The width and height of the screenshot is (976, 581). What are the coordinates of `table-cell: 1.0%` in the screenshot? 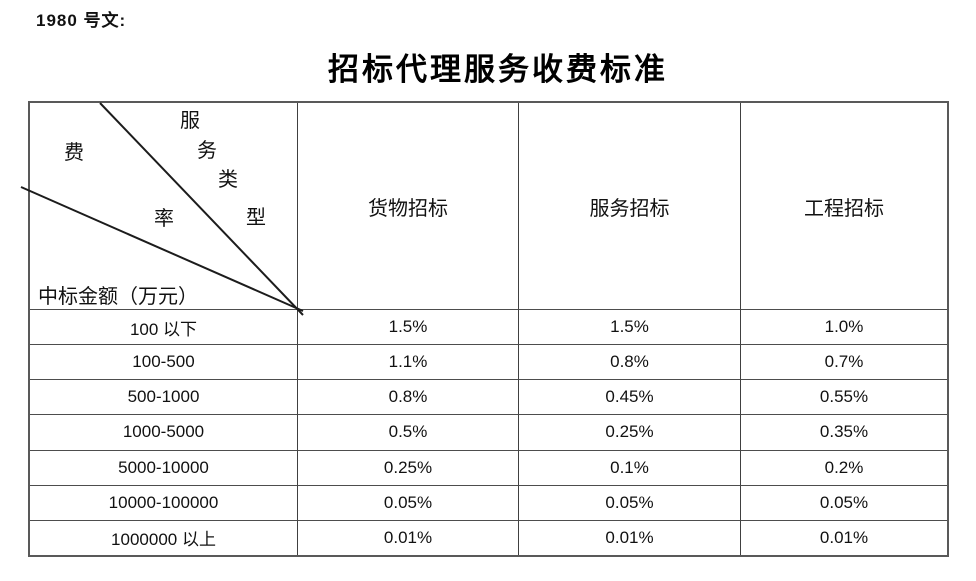 It's located at (843, 327).